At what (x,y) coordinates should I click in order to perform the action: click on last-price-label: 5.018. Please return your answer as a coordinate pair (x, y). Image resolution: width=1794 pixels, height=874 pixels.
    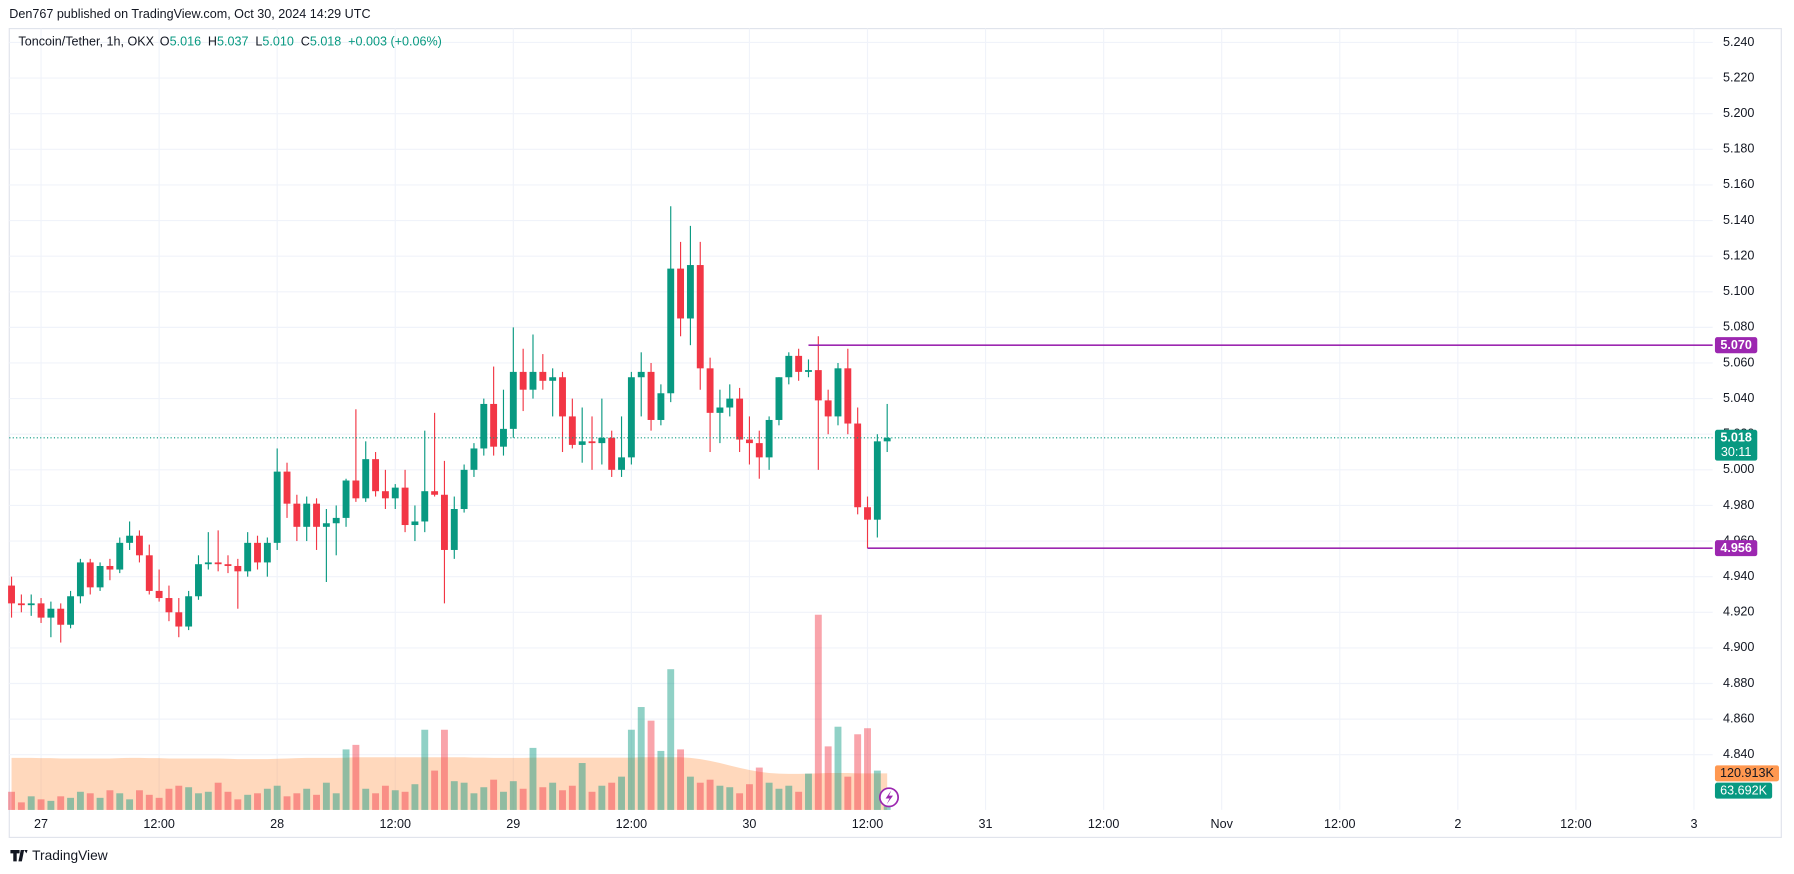
    Looking at the image, I should click on (1735, 438).